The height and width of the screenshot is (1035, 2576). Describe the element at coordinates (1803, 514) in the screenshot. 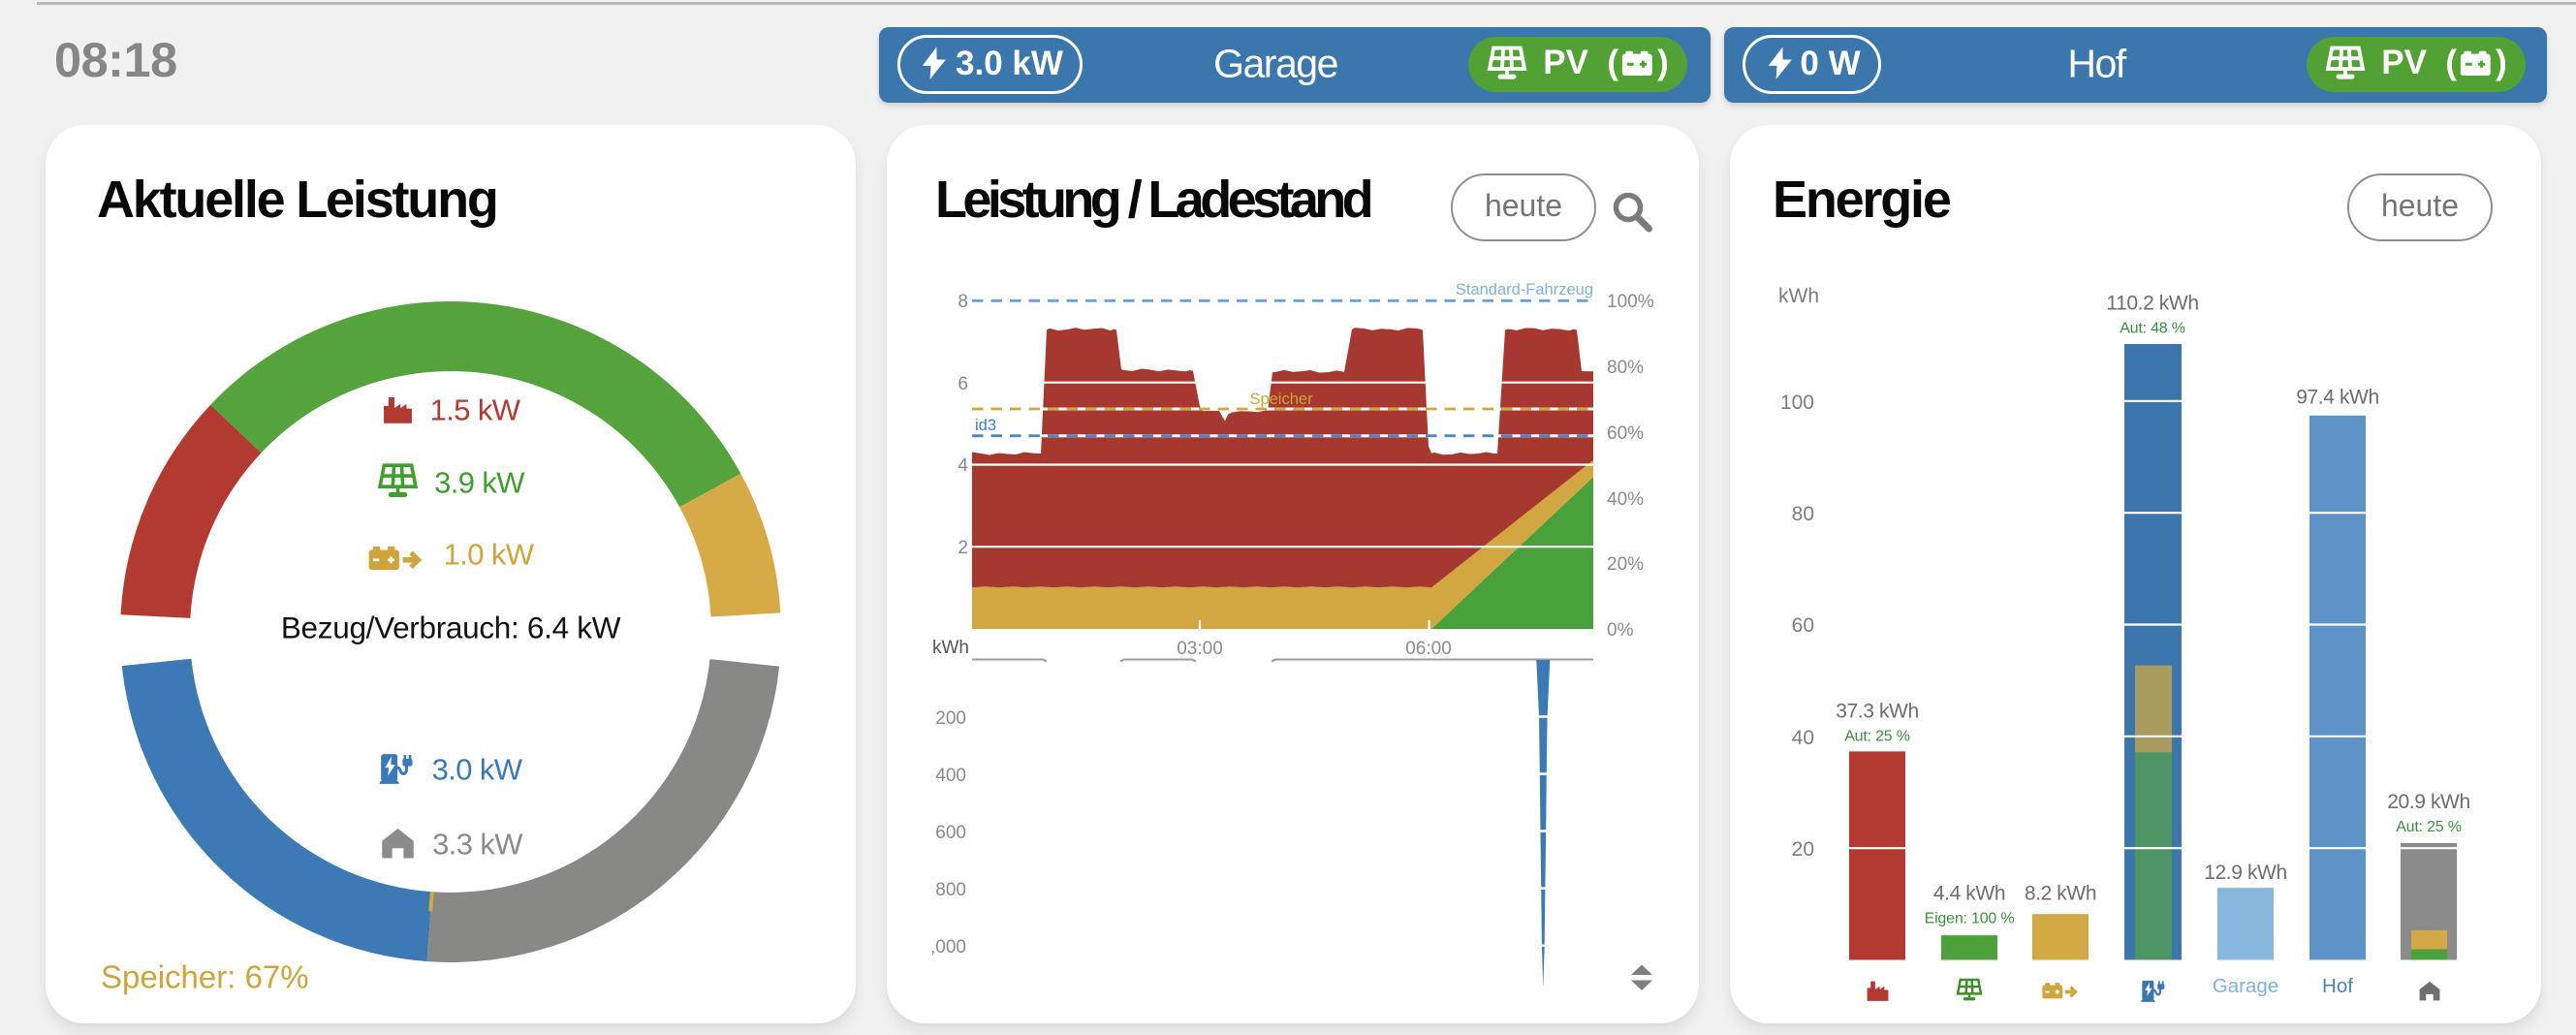

I see `svg-text: 80` at that location.